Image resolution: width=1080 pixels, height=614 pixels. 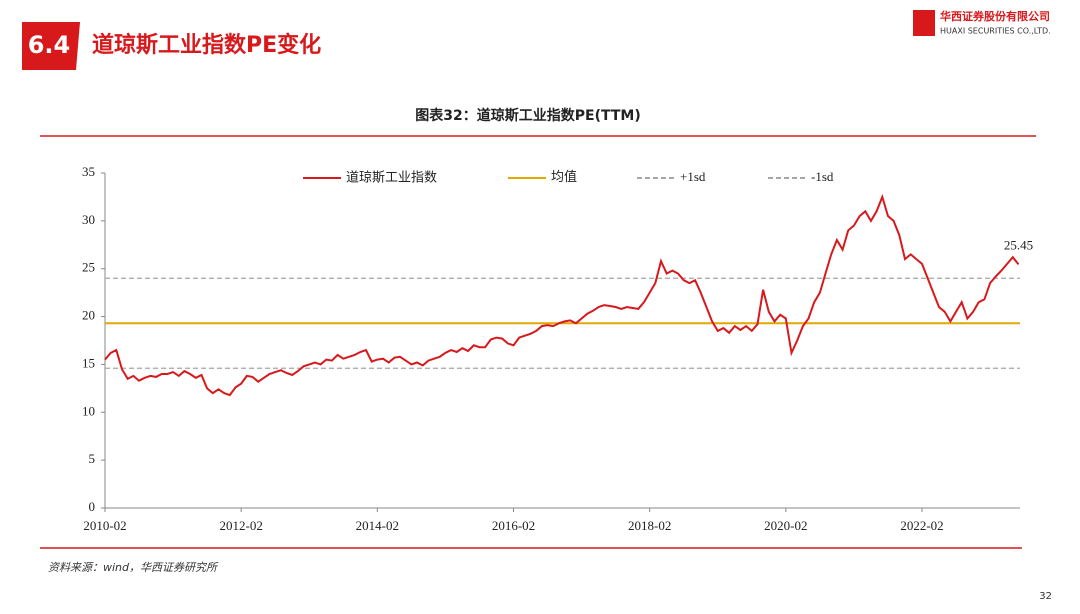 I want to click on source-note: 资料来源：wind，华西证券研究所, so click(x=133, y=567).